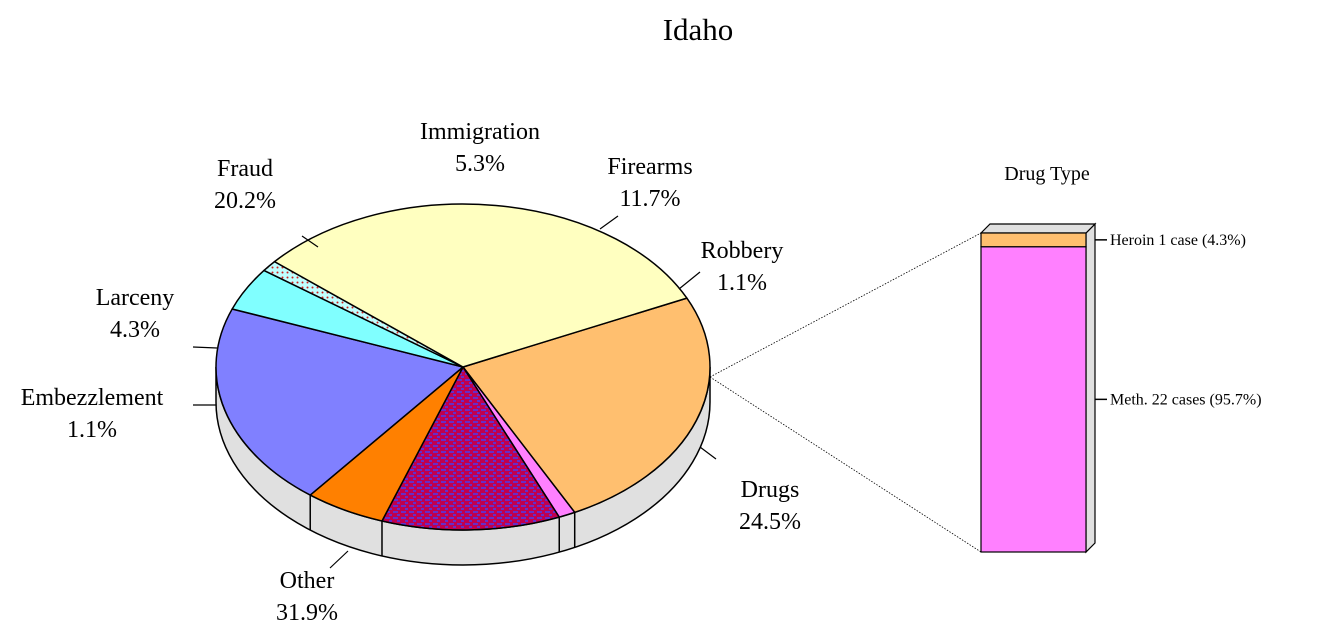  I want to click on bar-title: Drug Type, so click(1047, 174).